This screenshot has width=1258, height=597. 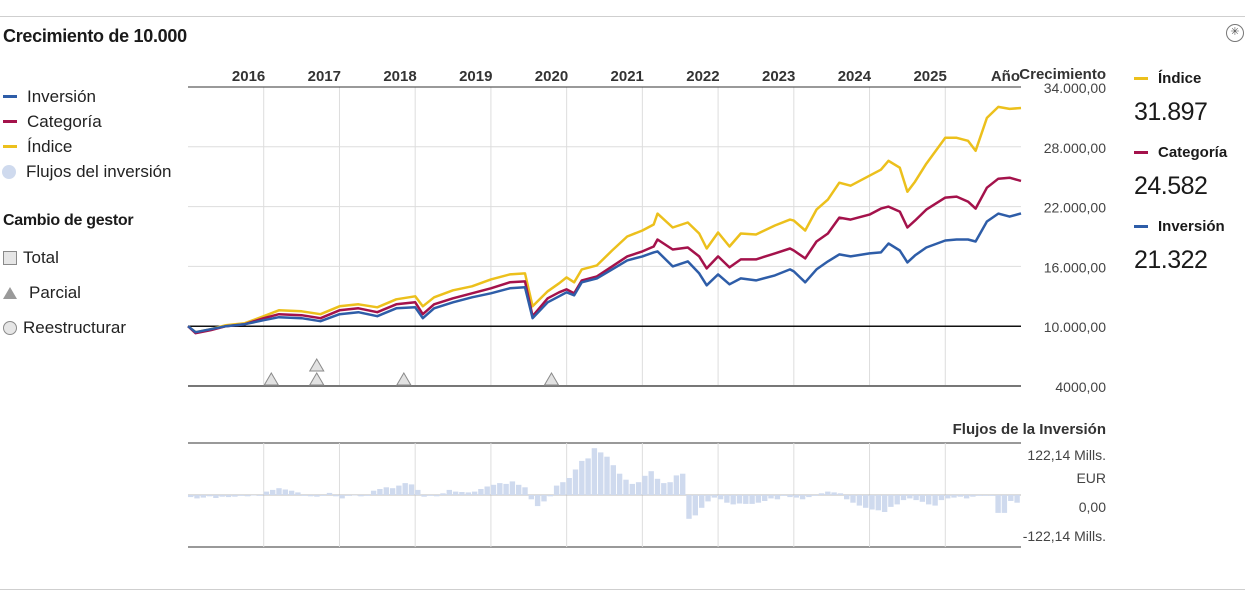 What do you see at coordinates (1171, 112) in the screenshot?
I see `summary-value: 31.897` at bounding box center [1171, 112].